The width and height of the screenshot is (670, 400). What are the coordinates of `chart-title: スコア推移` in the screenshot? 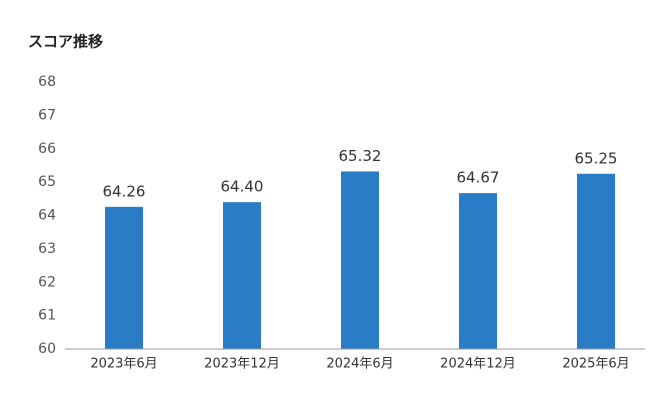 It's located at (65, 42).